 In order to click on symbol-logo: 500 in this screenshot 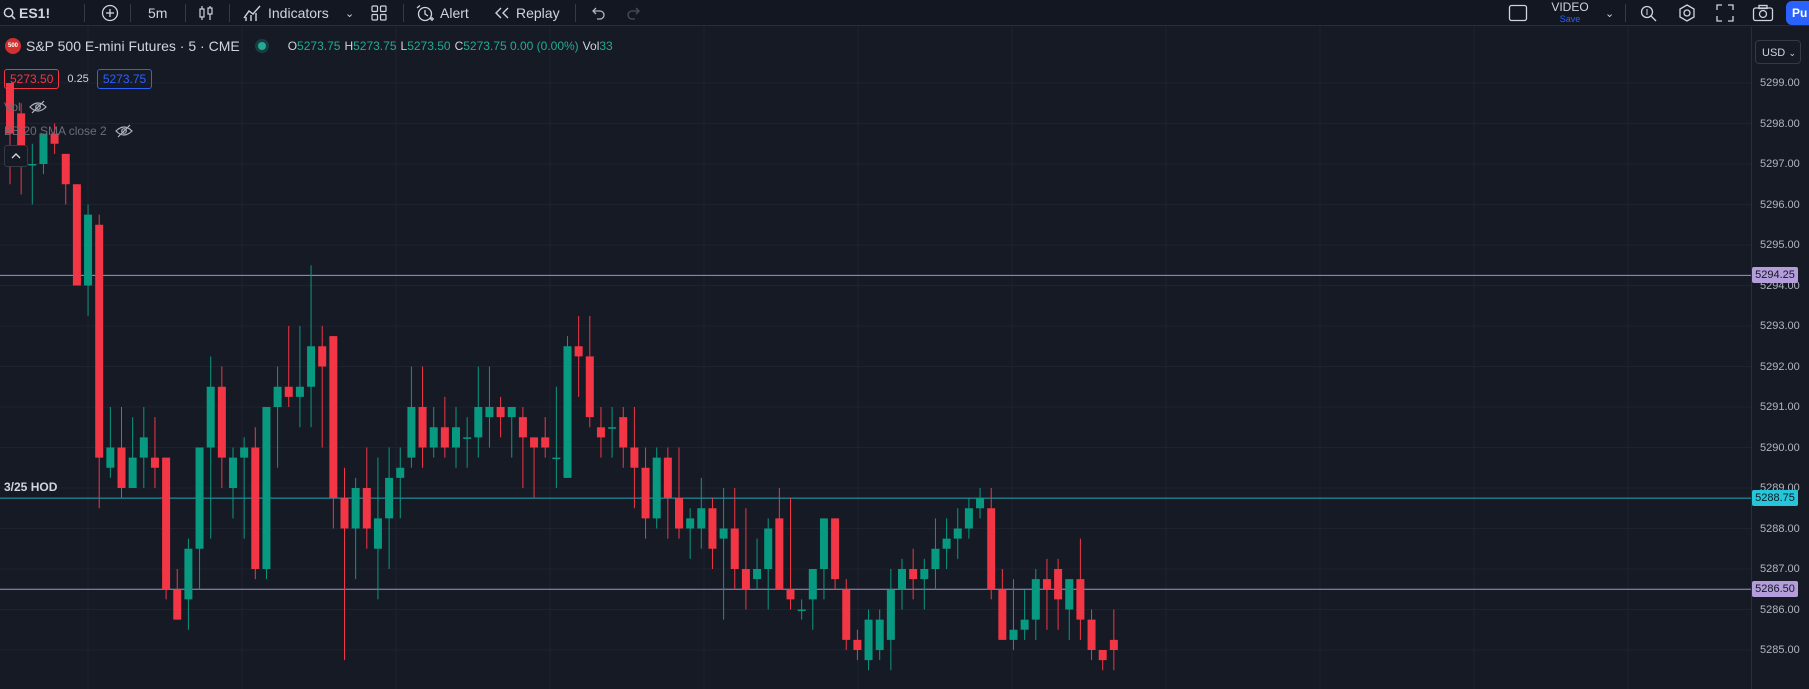, I will do `click(13, 46)`.